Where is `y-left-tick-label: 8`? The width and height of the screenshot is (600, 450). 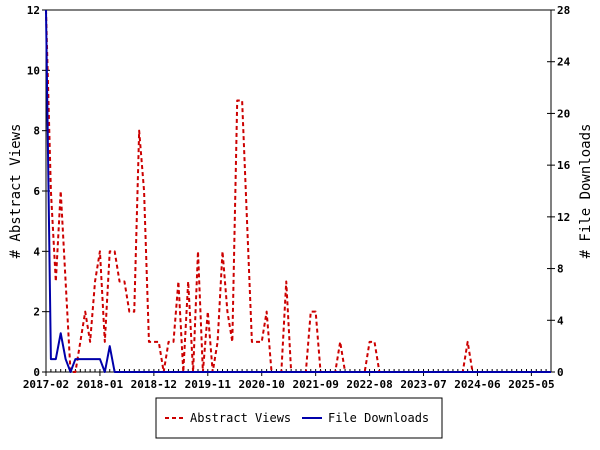
y-left-tick-label: 8 is located at coordinates (36, 131).